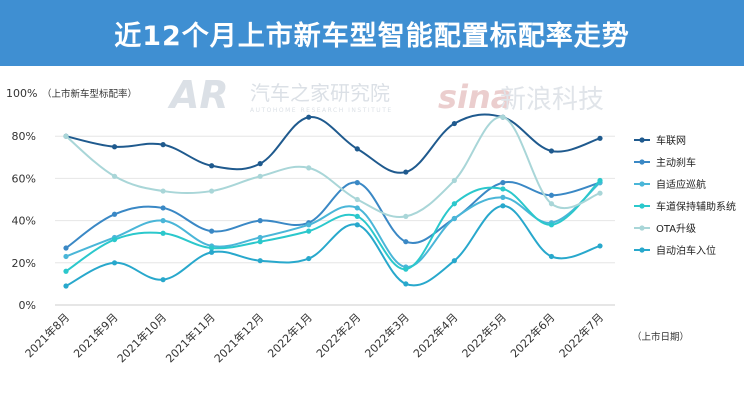 The image size is (744, 400). I want to click on y-tick-label: 40%, so click(24, 221).